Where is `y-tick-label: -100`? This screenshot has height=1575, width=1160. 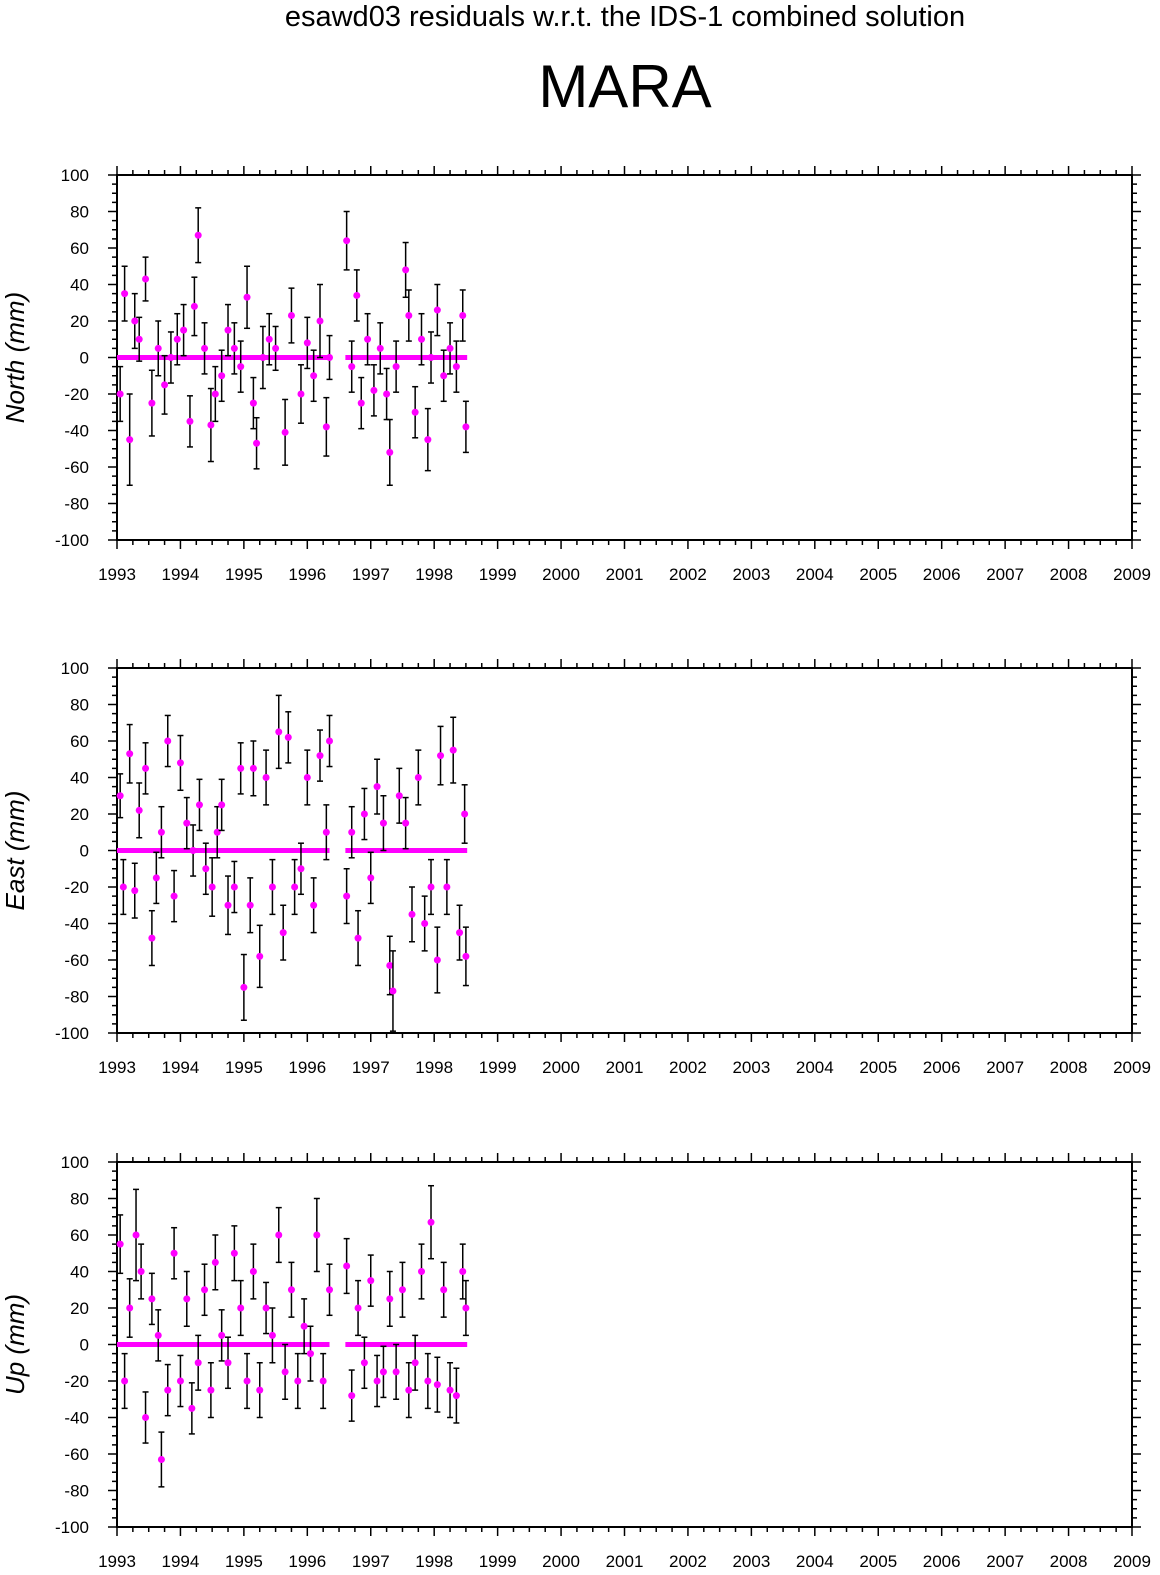
y-tick-label: -100 is located at coordinates (72, 1527).